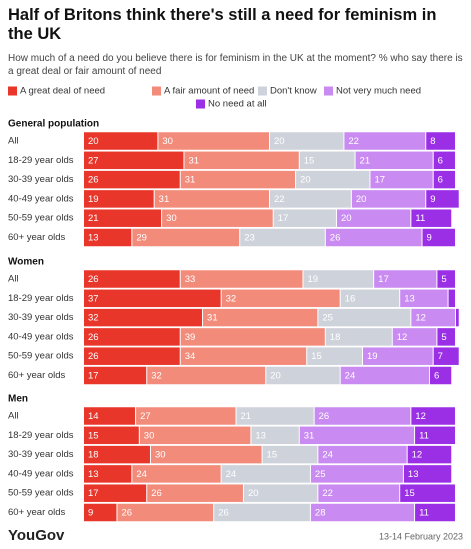  What do you see at coordinates (231, 298) in the screenshot?
I see `data-label: 32` at bounding box center [231, 298].